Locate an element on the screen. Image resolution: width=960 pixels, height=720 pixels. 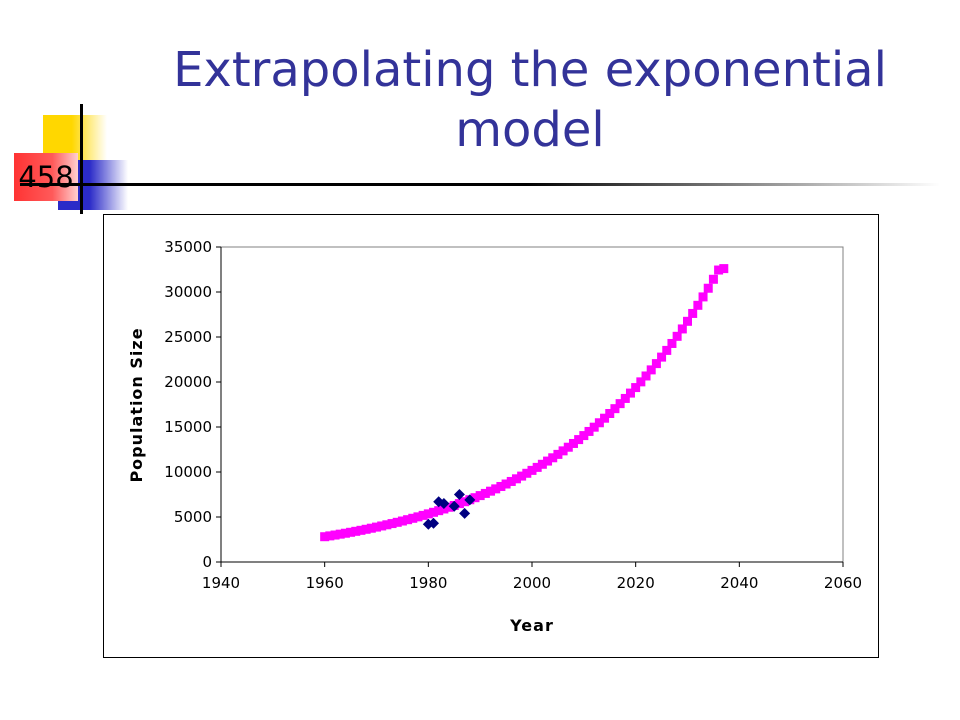
slide-title-line-2: model is located at coordinates (530, 130).